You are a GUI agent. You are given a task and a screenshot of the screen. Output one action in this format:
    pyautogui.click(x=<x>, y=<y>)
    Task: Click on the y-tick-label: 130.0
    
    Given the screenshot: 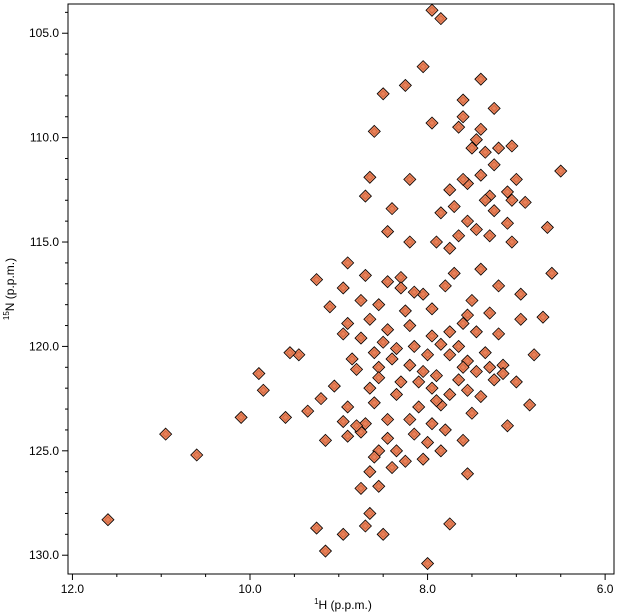 What is the action you would take?
    pyautogui.click(x=44, y=555)
    